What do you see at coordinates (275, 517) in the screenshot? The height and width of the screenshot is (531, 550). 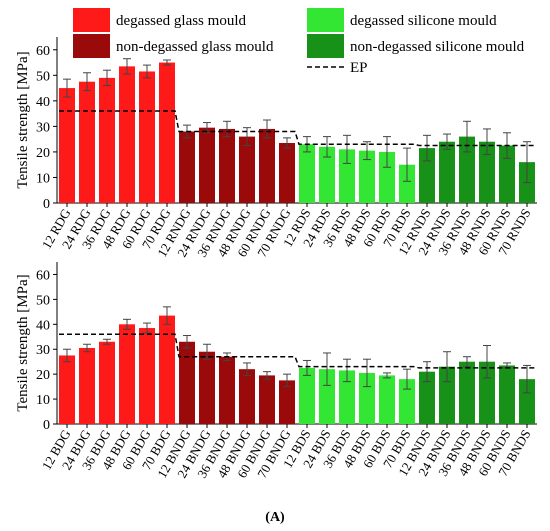 I see `figure-label: (A)` at bounding box center [275, 517].